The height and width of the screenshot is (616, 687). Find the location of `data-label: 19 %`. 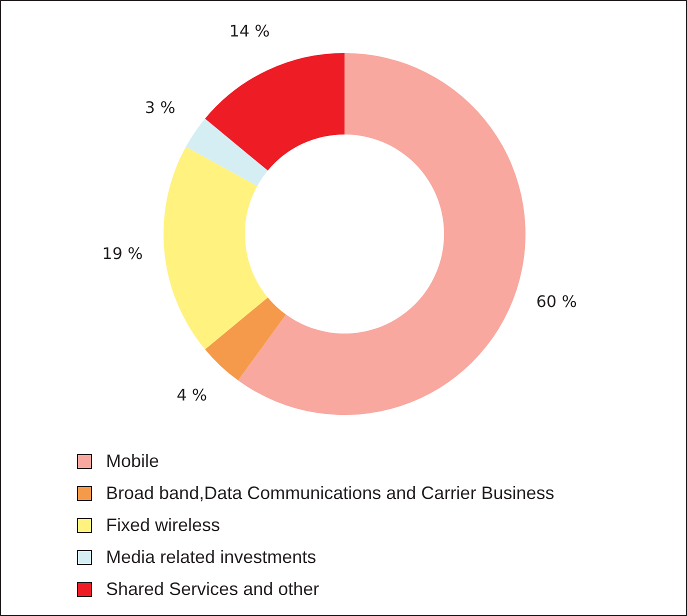

data-label: 19 % is located at coordinates (122, 254).